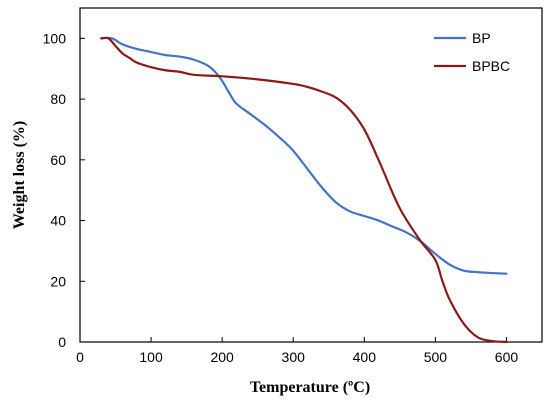  I want to click on x-tick-label: 300, so click(294, 357).